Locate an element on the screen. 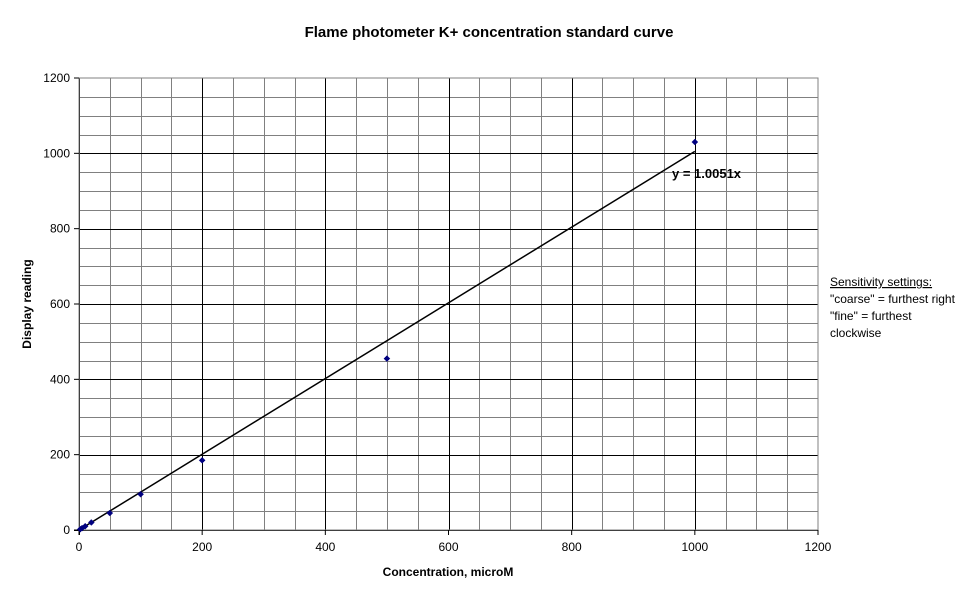 The image size is (979, 599). y-axis-title: Display reading is located at coordinates (27, 303).